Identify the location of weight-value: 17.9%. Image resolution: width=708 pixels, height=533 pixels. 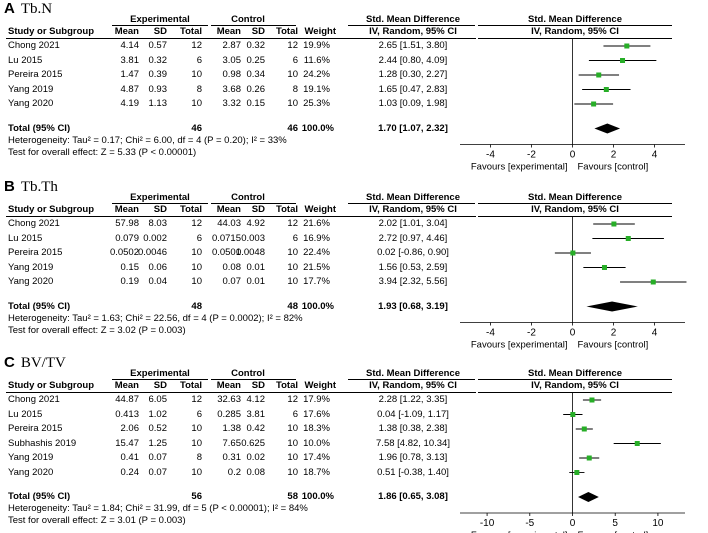
(316, 399).